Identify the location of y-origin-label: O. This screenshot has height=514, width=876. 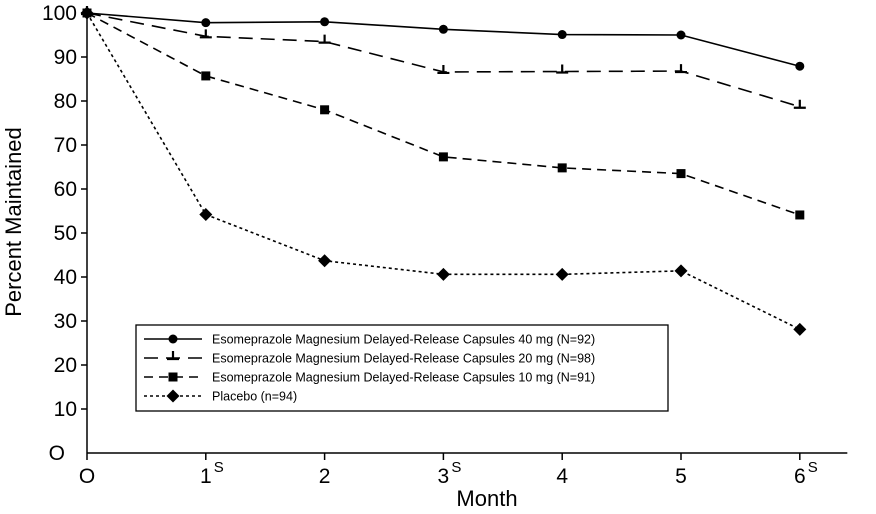
(57, 453).